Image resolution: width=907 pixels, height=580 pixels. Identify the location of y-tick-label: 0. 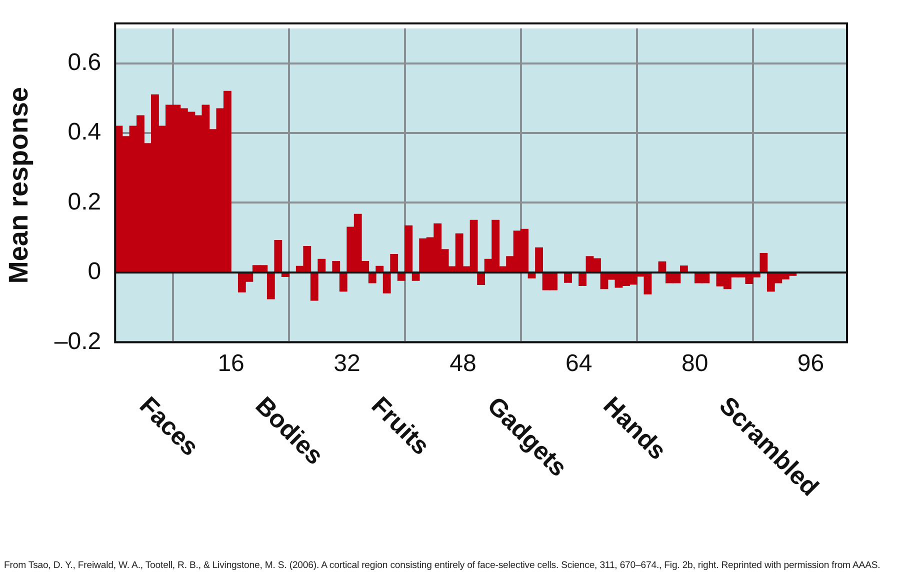
(95, 272).